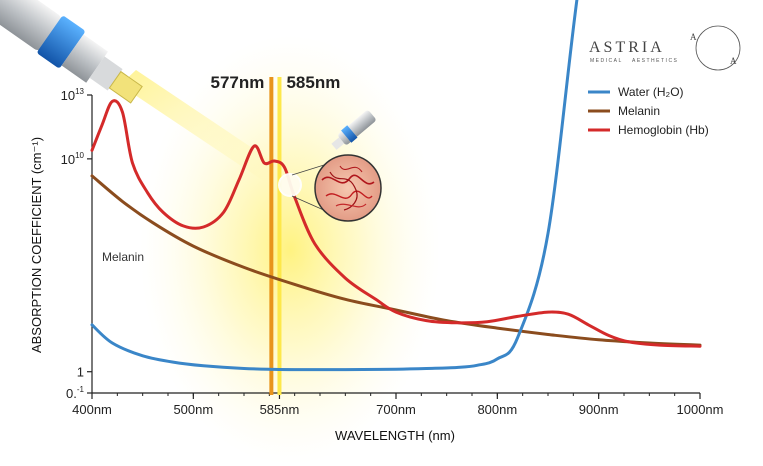 The height and width of the screenshot is (466, 763). Describe the element at coordinates (606, 61) in the screenshot. I see `brand-sub-left: MEDICAL` at that location.